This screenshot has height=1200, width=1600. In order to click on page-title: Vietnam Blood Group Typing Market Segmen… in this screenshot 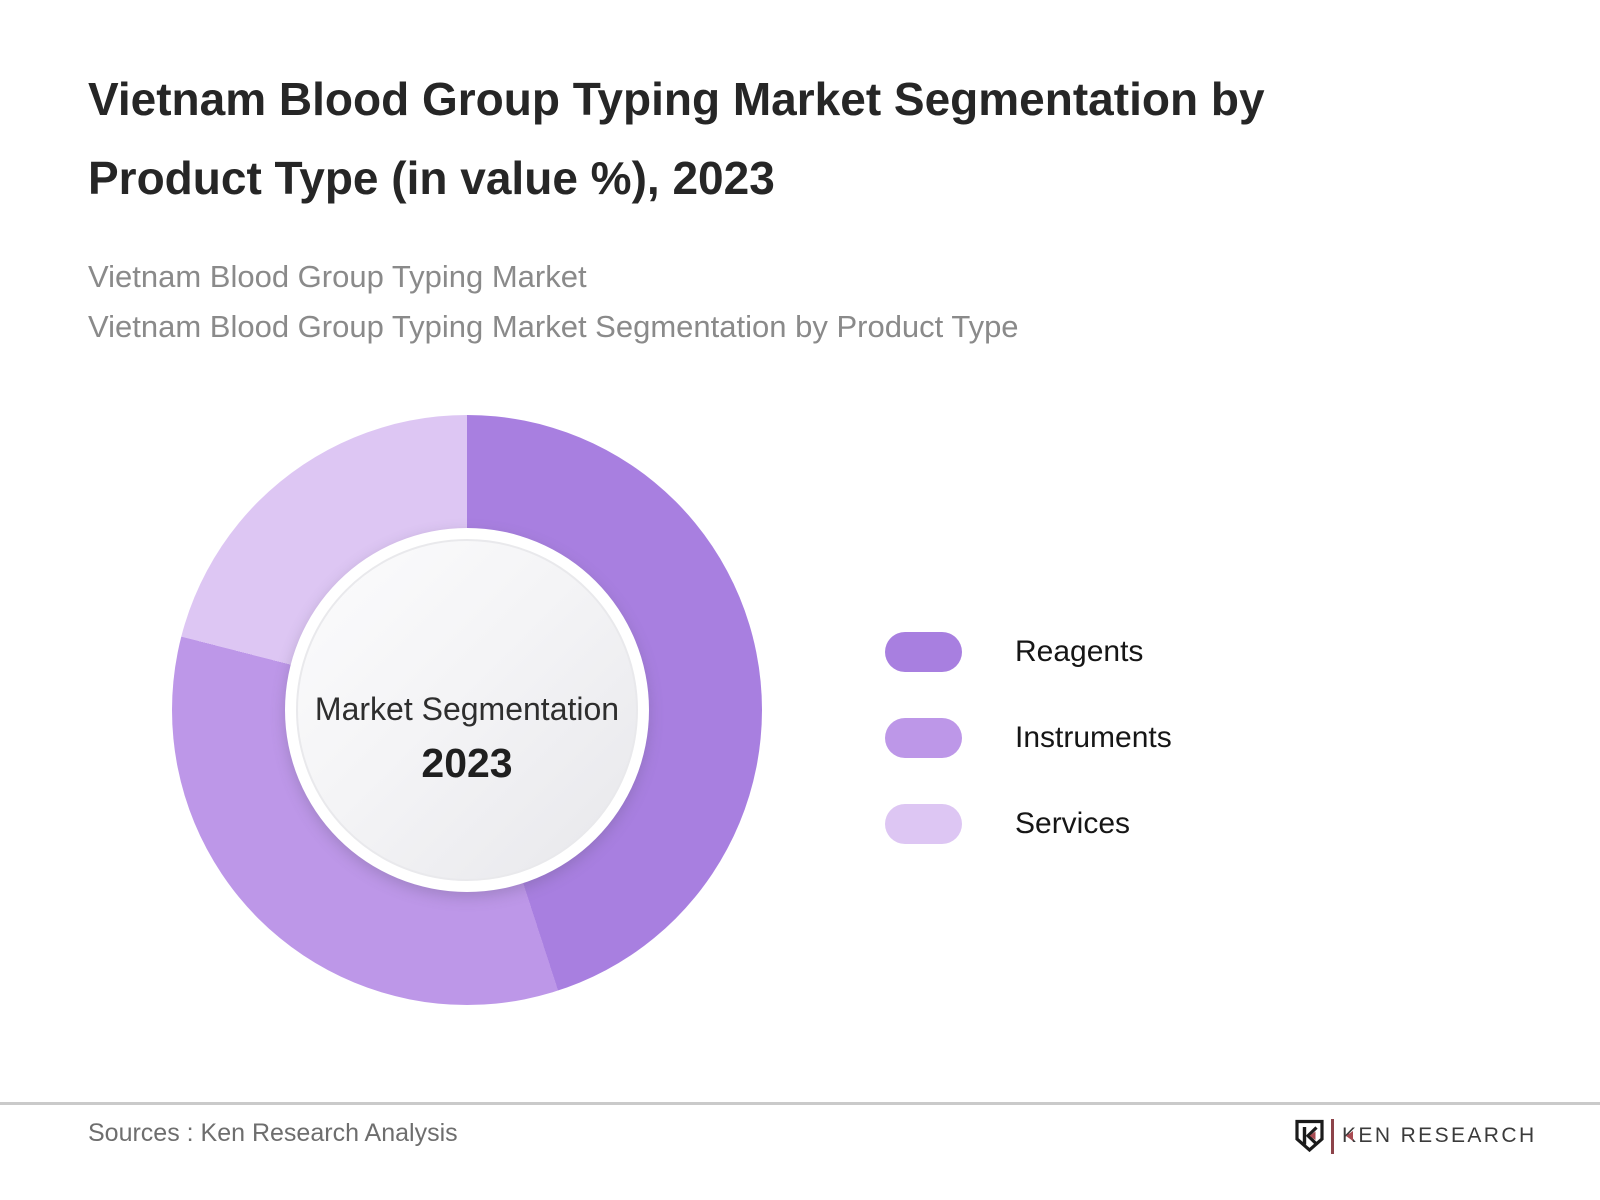, I will do `click(788, 139)`.